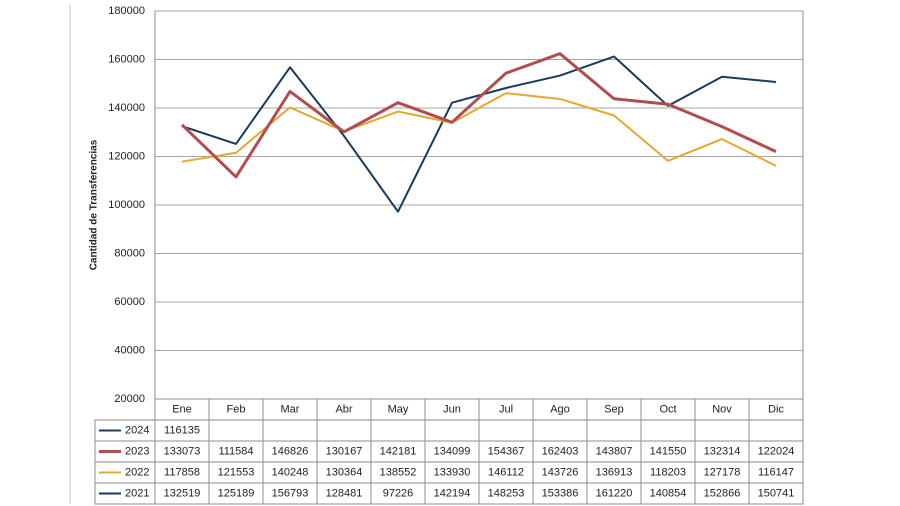  Describe the element at coordinates (668, 451) in the screenshot. I see `data-table-value: 141550` at that location.